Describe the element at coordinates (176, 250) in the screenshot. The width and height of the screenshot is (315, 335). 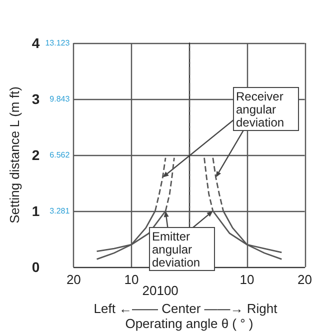
I see `annotation: Emitter angular deviation` at that location.